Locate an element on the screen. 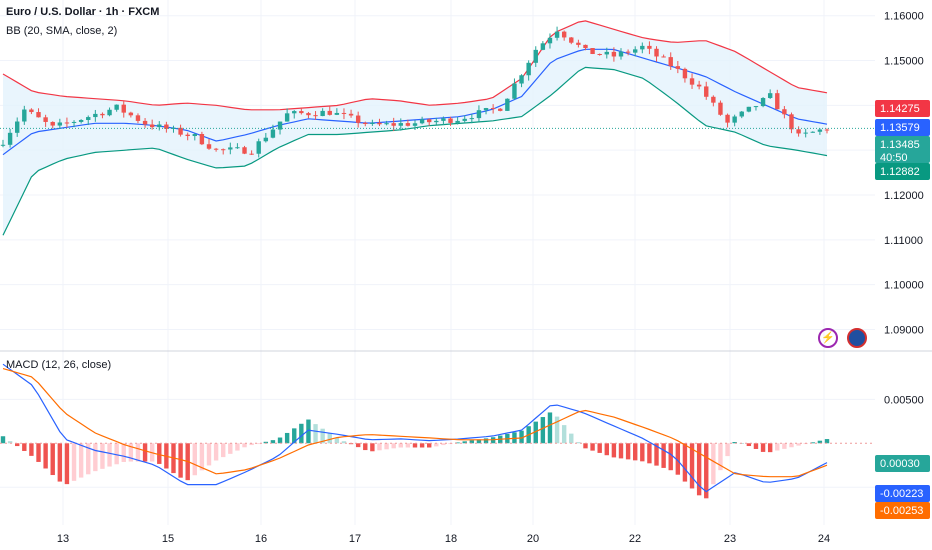  price-tick-label: 1.16000 is located at coordinates (904, 17).